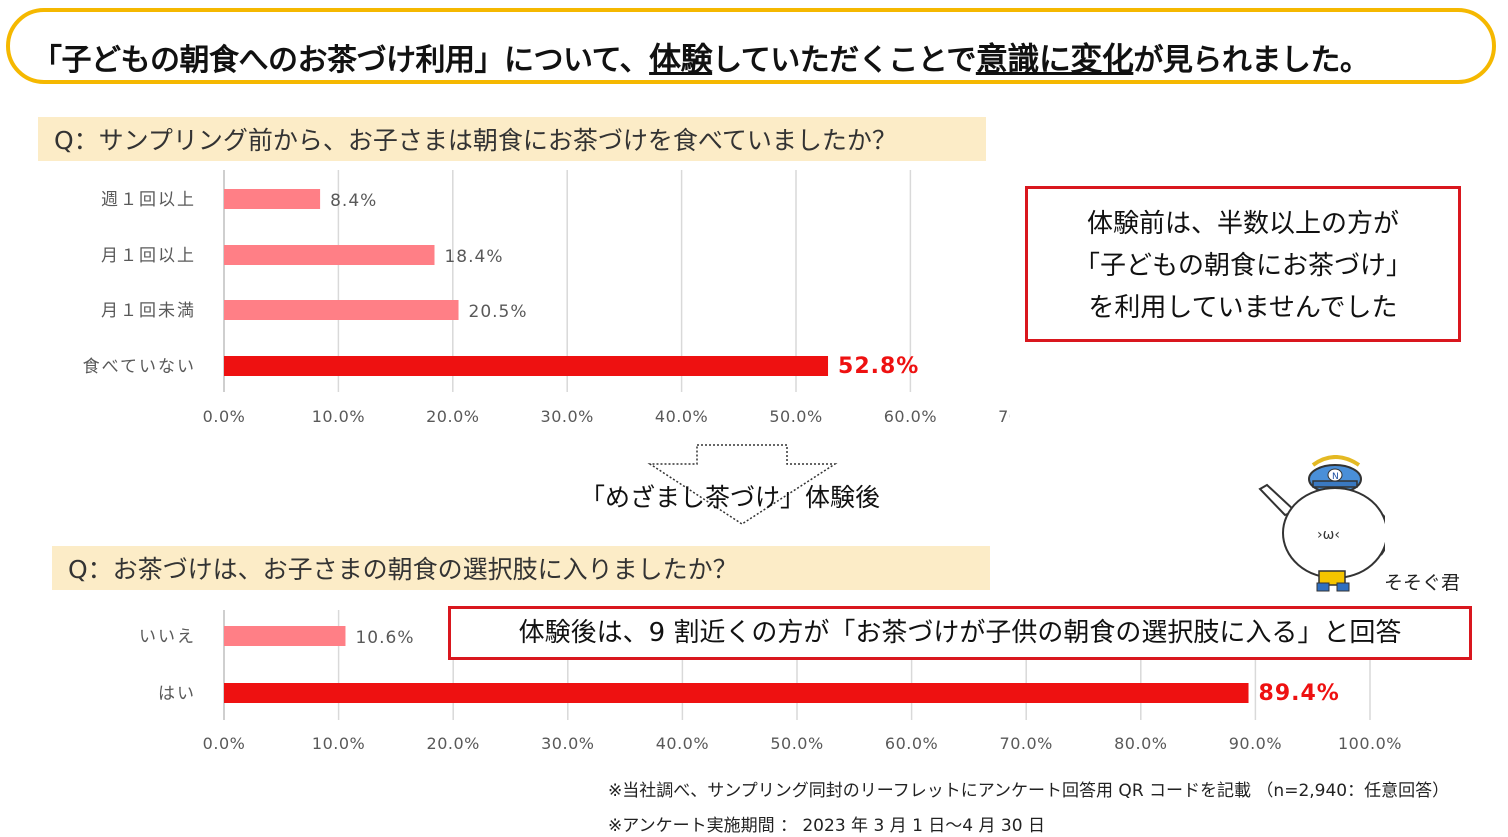 This screenshot has width=1508, height=837. I want to click on callout-before: 体験前は、半数以上の方が 「子どもの朝食にお茶づけ」 を利用していませんでした, so click(1243, 264).